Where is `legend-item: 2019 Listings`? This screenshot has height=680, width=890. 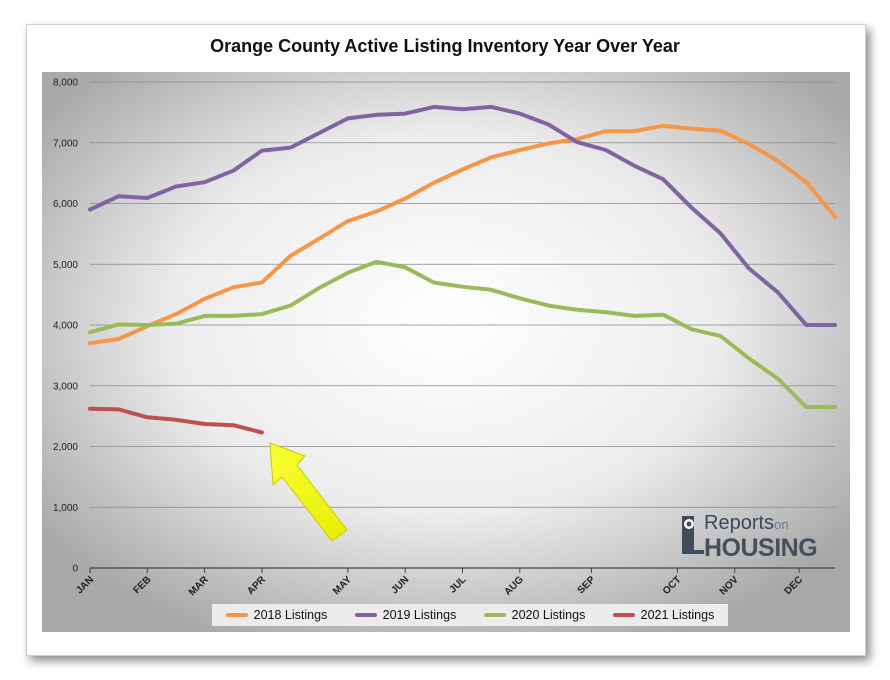 legend-item: 2019 Listings is located at coordinates (405, 615).